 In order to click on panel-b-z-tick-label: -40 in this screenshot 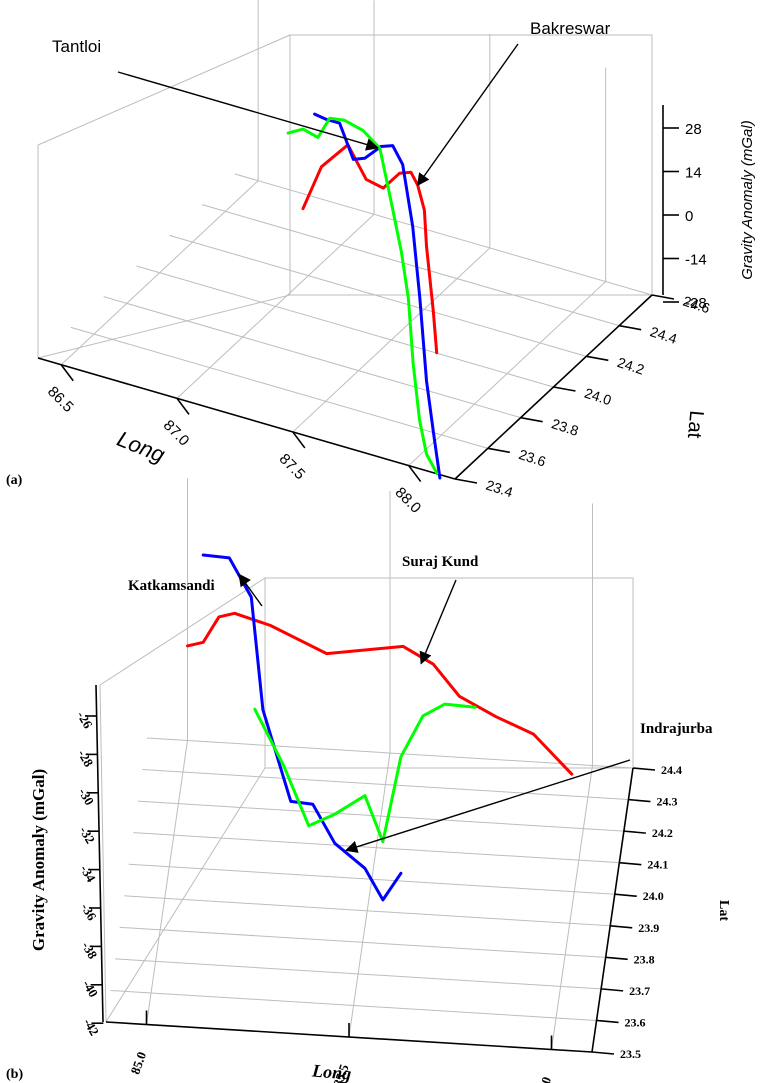, I will do `click(91, 988)`.